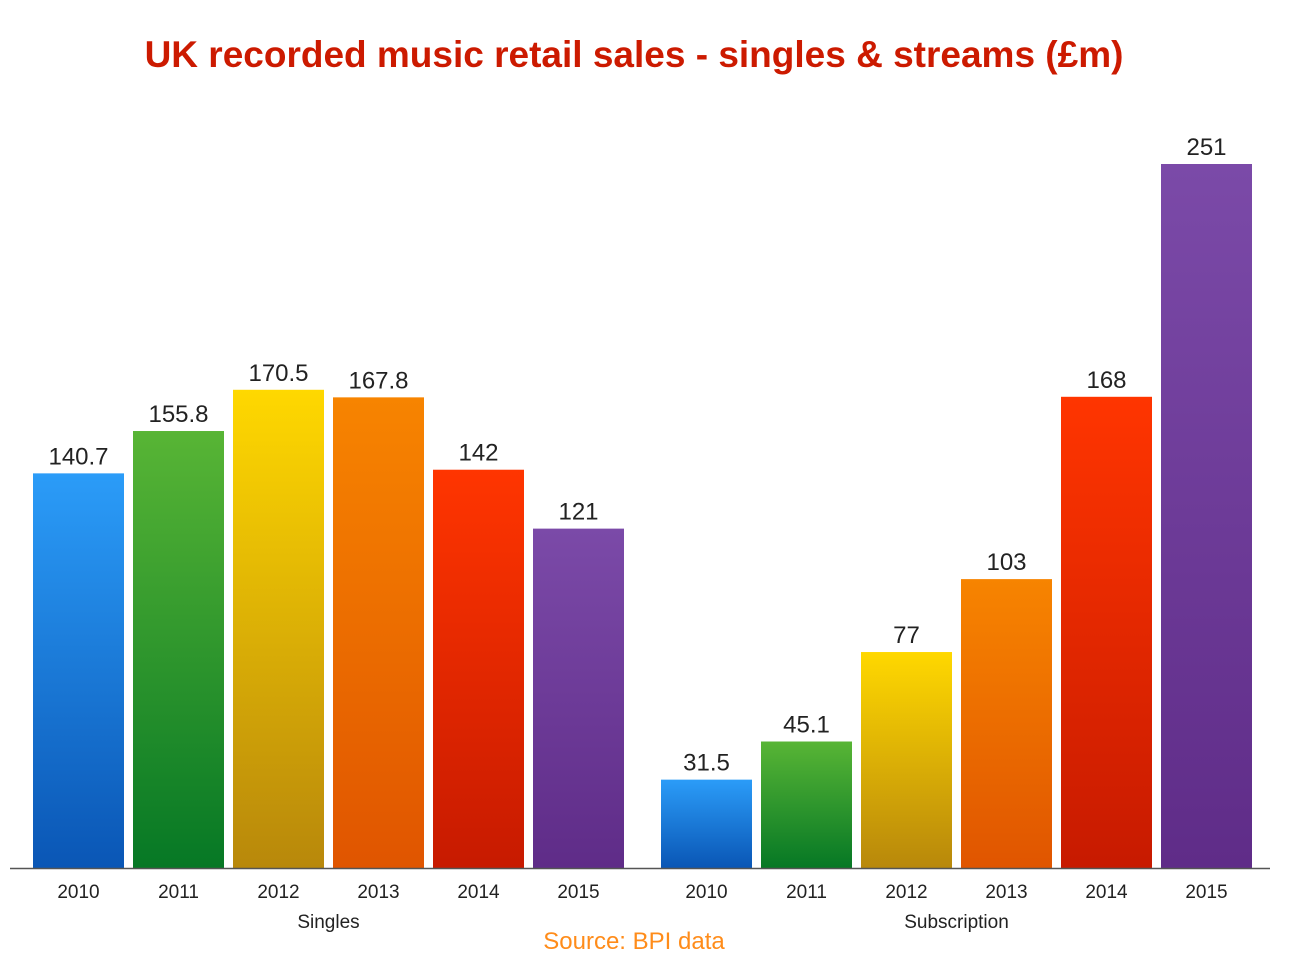 The height and width of the screenshot is (972, 1296). I want to click on bar-singles-2012, so click(278, 628).